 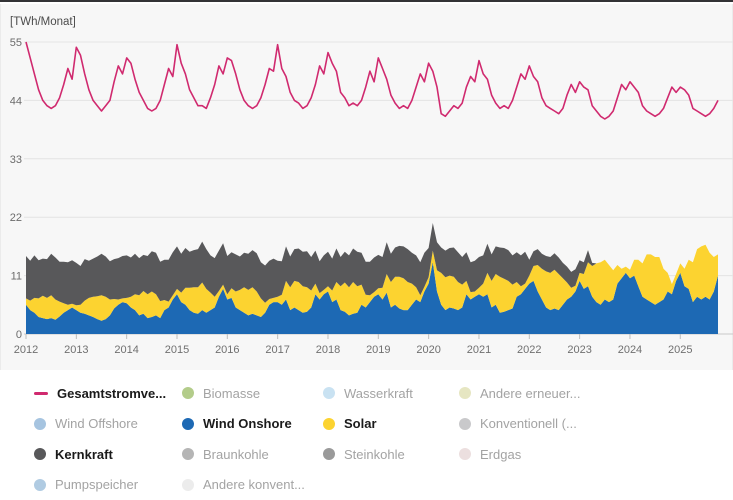 I want to click on x-tick-label-2018: 2018, so click(x=328, y=350).